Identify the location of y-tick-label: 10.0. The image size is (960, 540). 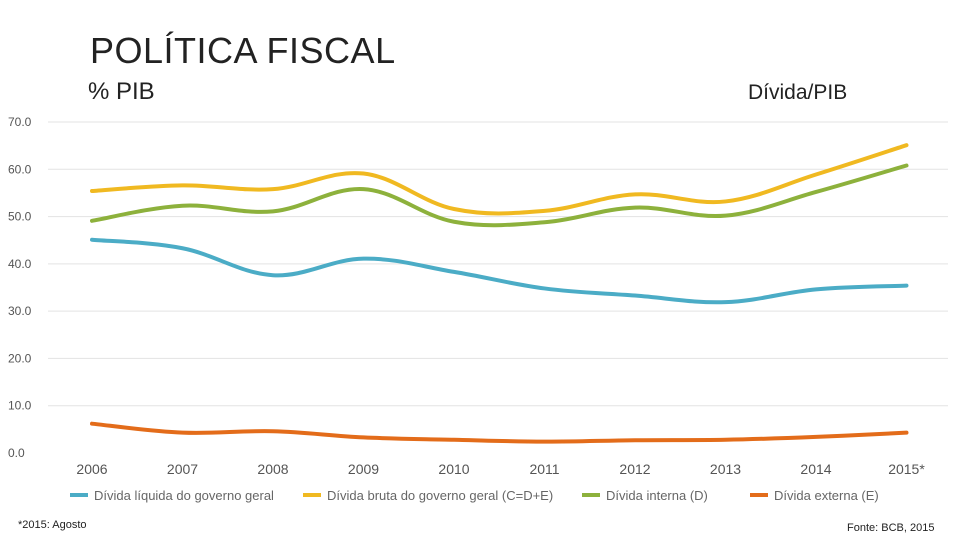
(20, 406).